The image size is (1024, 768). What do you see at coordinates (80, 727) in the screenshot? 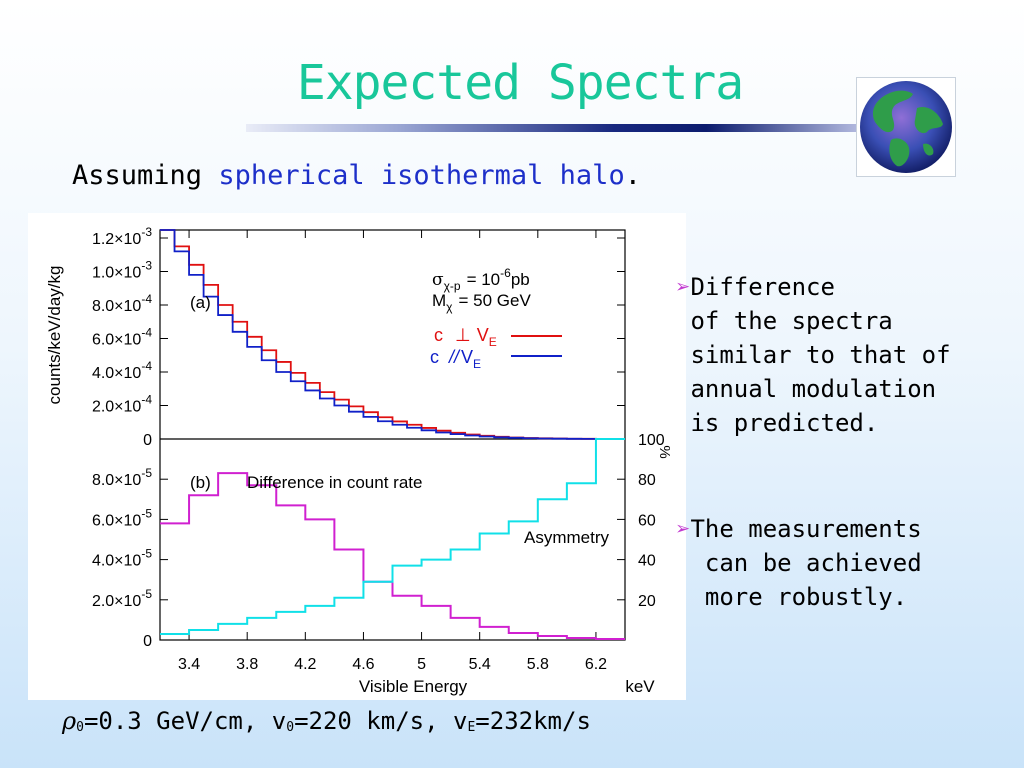
I see `rho-subscript: 0` at bounding box center [80, 727].